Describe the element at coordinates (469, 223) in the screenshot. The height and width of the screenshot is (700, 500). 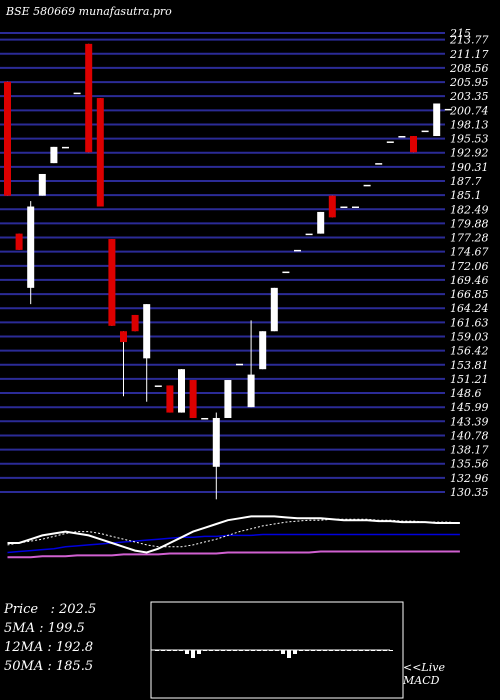
I see `y-tick-label: 179.88` at that location.